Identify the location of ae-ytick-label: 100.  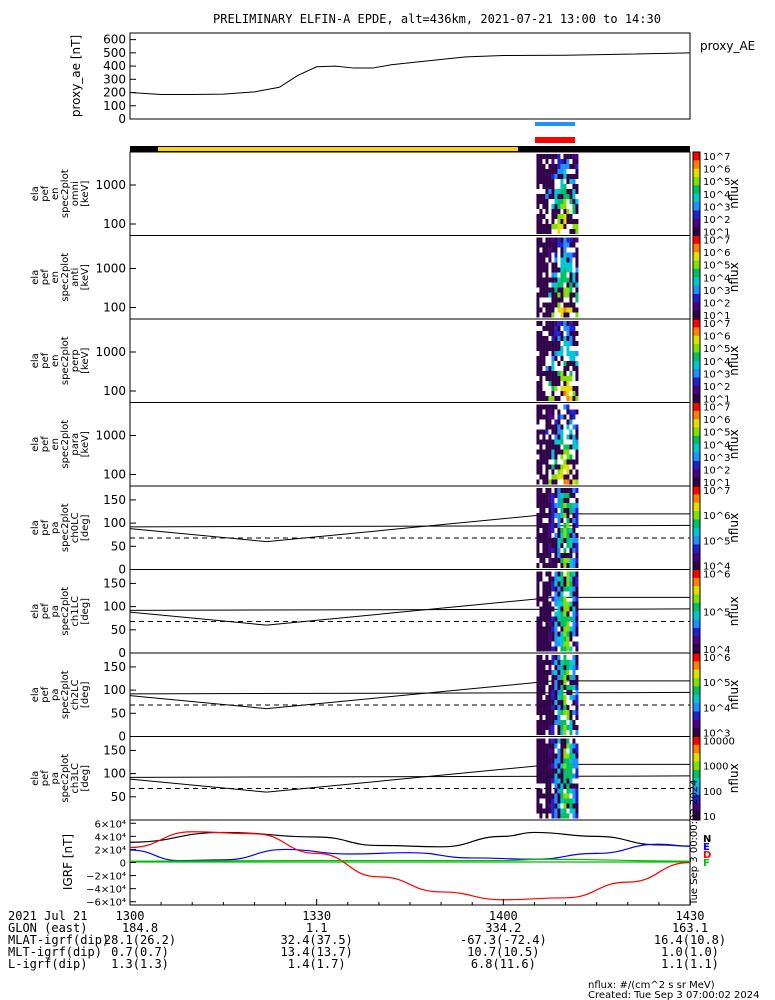
(114, 106).